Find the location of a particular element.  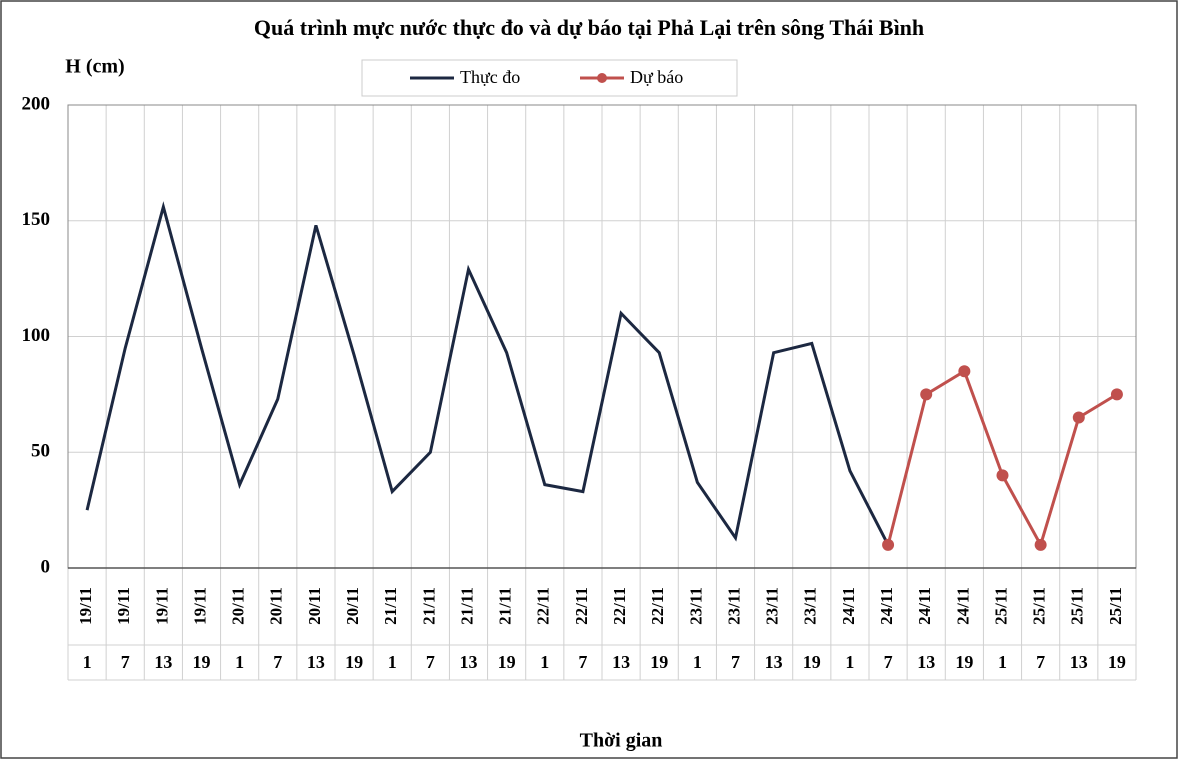

legend-label: Thực đo is located at coordinates (490, 77).